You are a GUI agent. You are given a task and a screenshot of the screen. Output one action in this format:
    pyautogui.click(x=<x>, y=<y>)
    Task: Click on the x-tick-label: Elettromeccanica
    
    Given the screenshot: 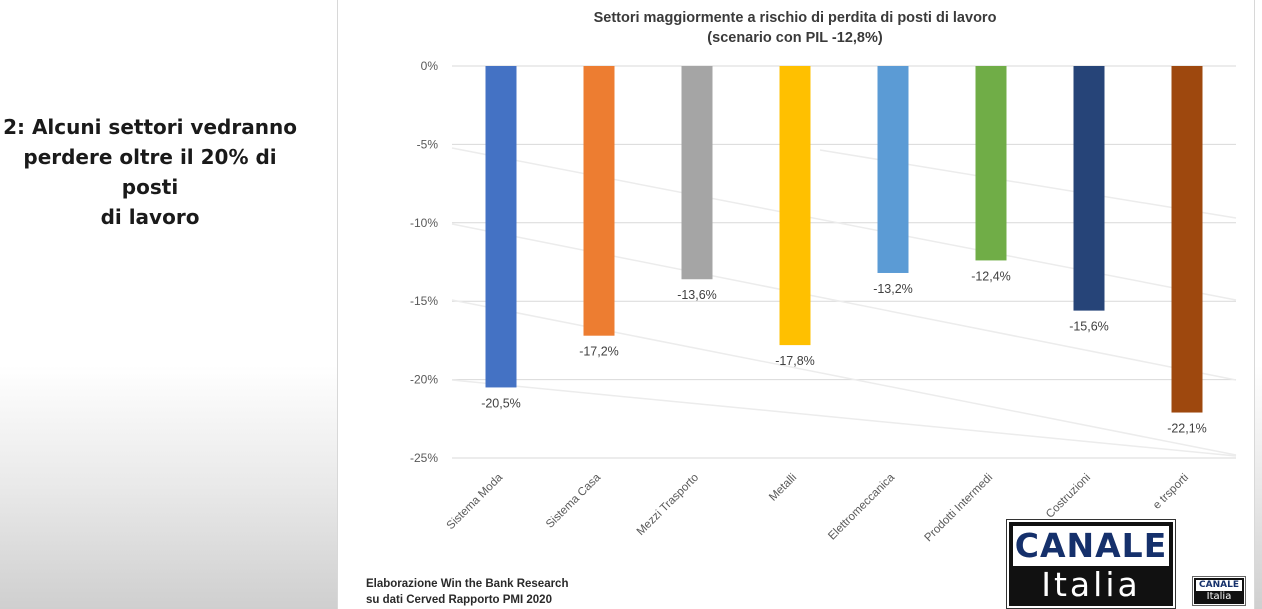 What is the action you would take?
    pyautogui.click(x=861, y=506)
    